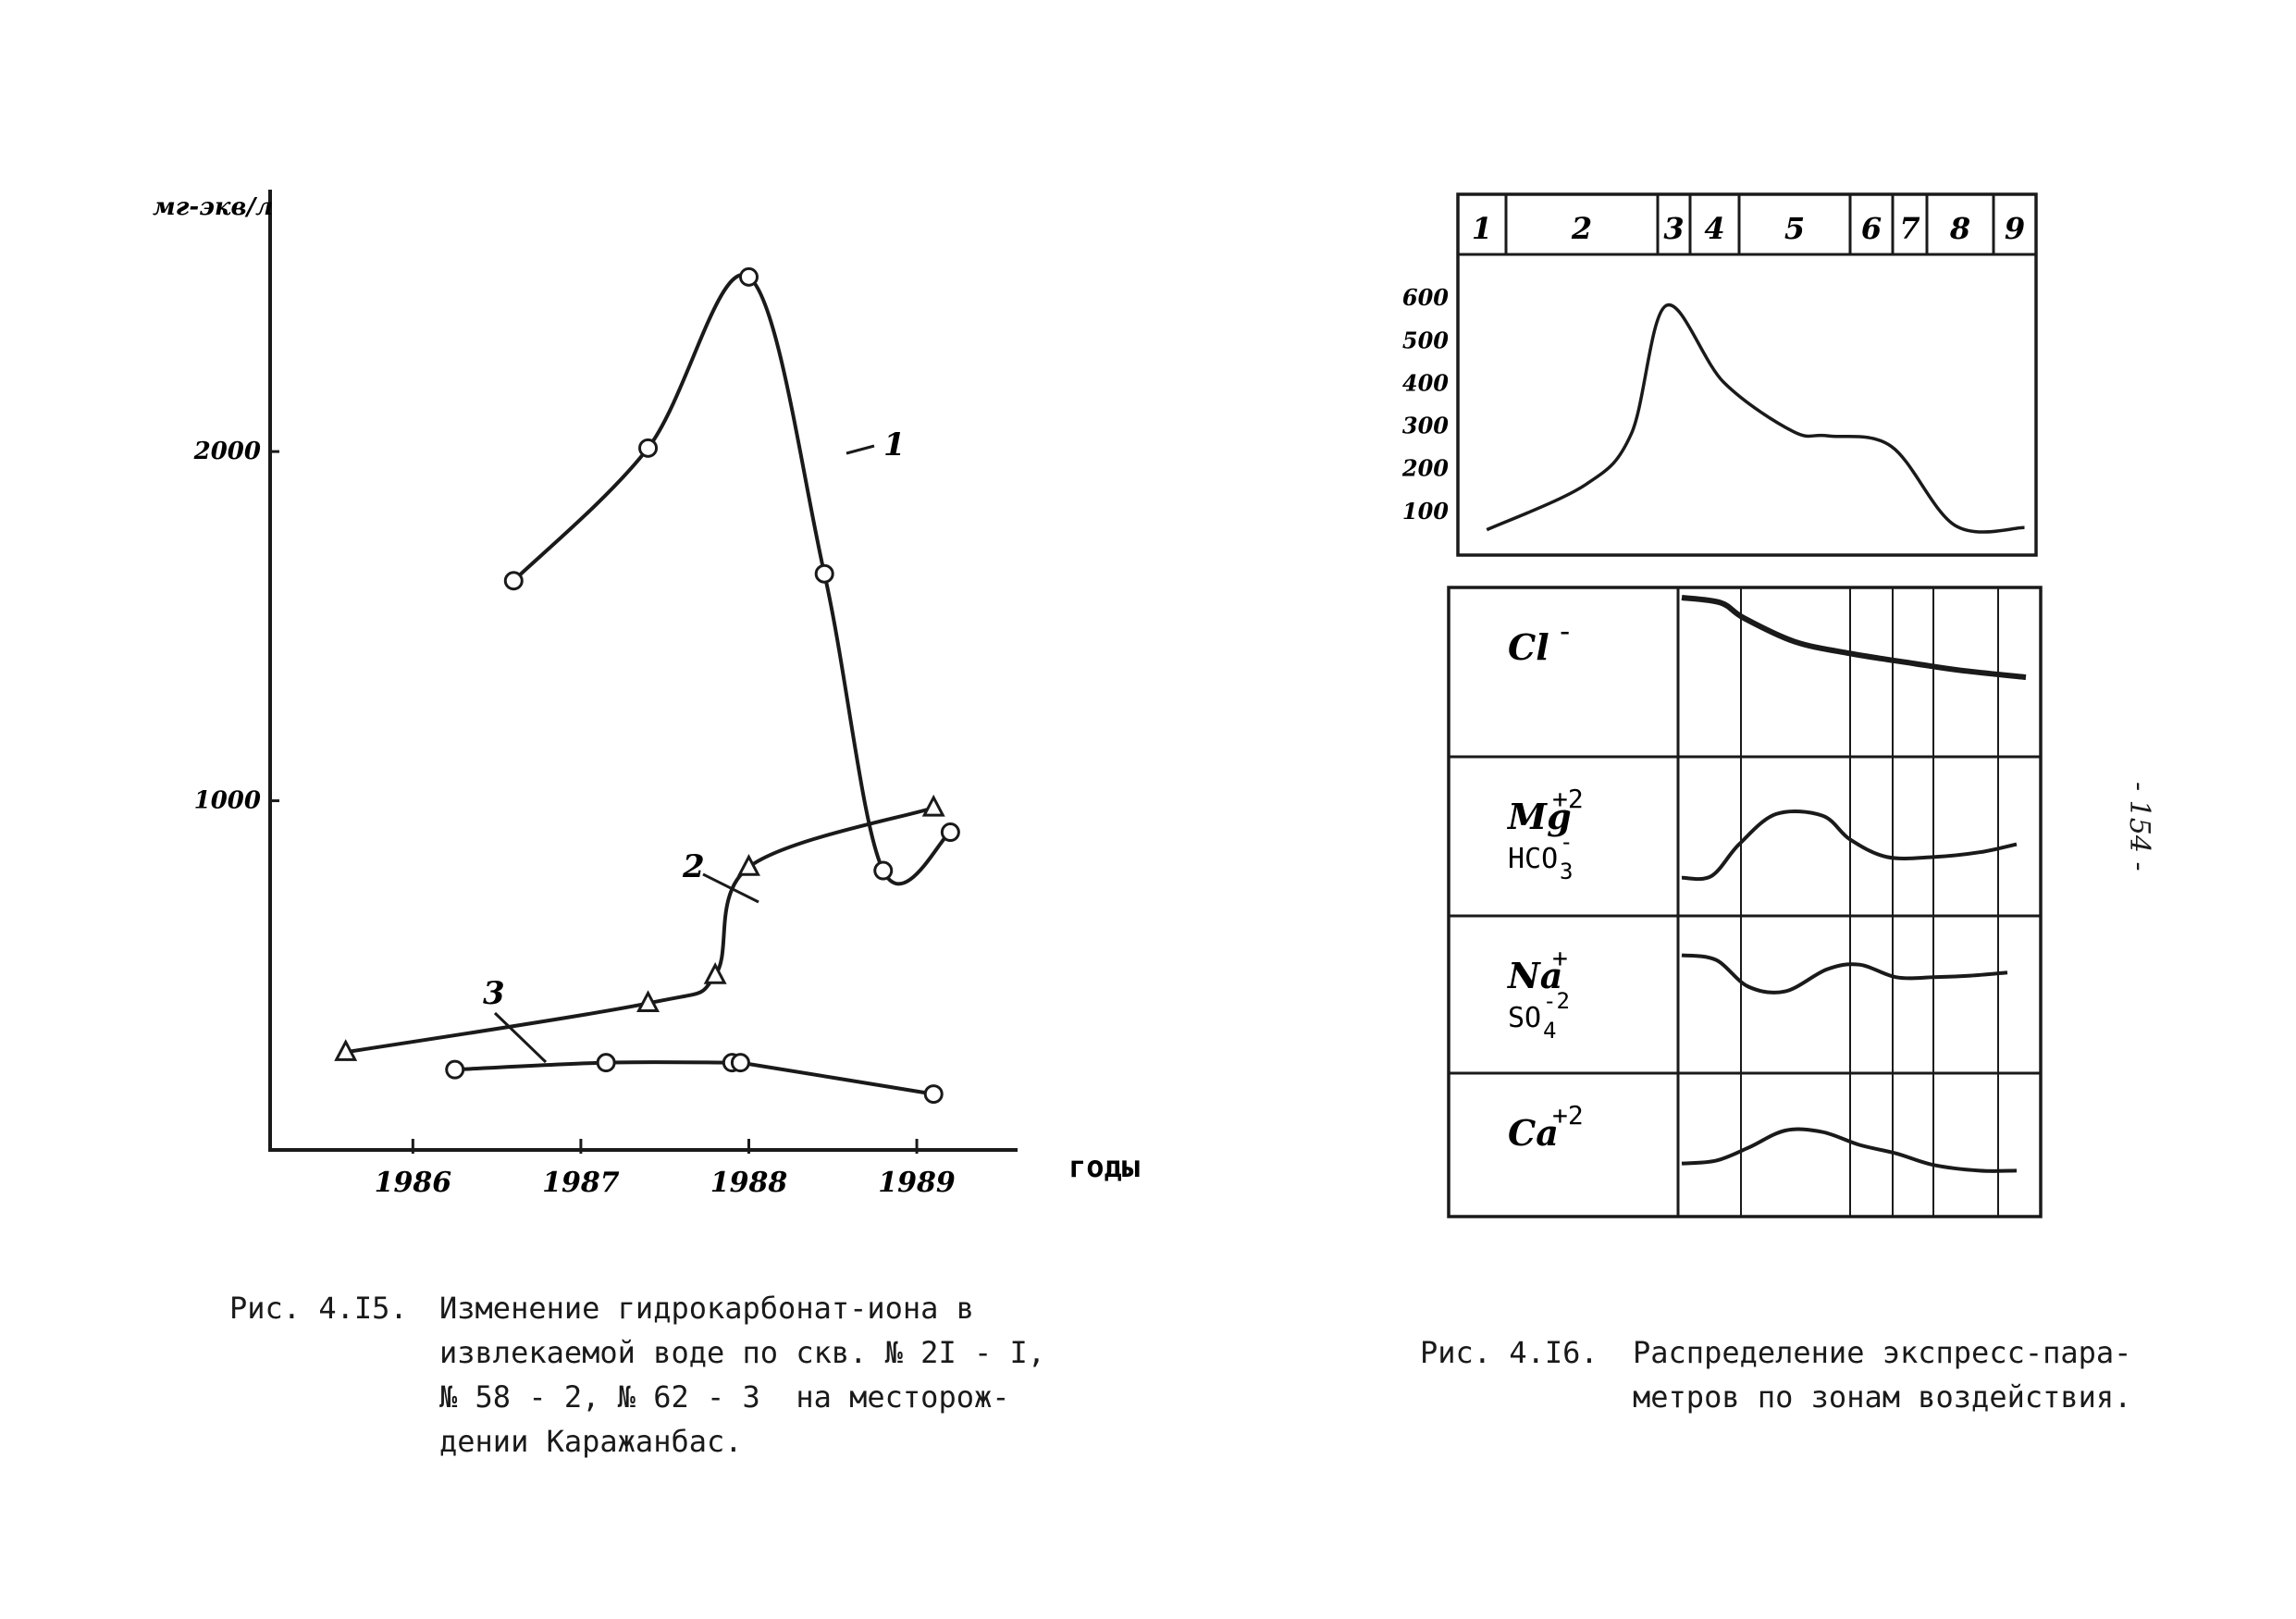 Image resolution: width=2296 pixels, height=1619 pixels. What do you see at coordinates (1425, 382) in the screenshot?
I see `y-tick-label: 400` at bounding box center [1425, 382].